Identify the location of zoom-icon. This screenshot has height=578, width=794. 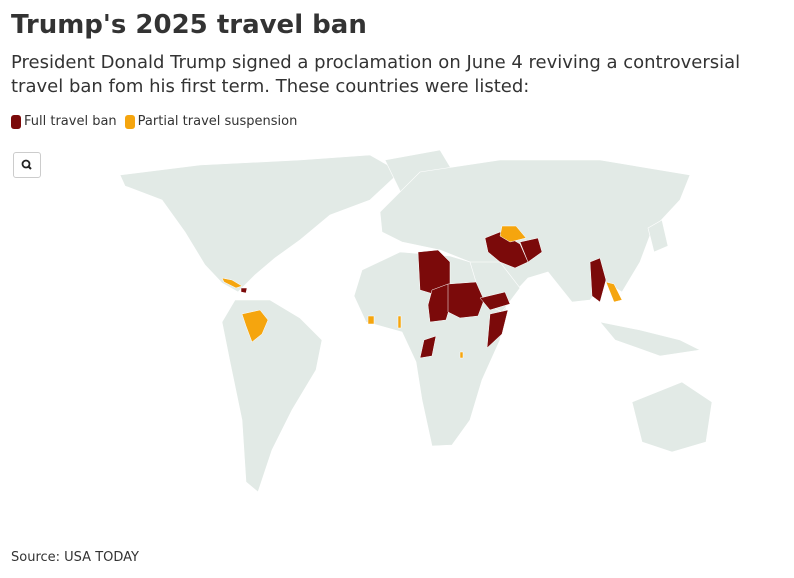
(26, 164).